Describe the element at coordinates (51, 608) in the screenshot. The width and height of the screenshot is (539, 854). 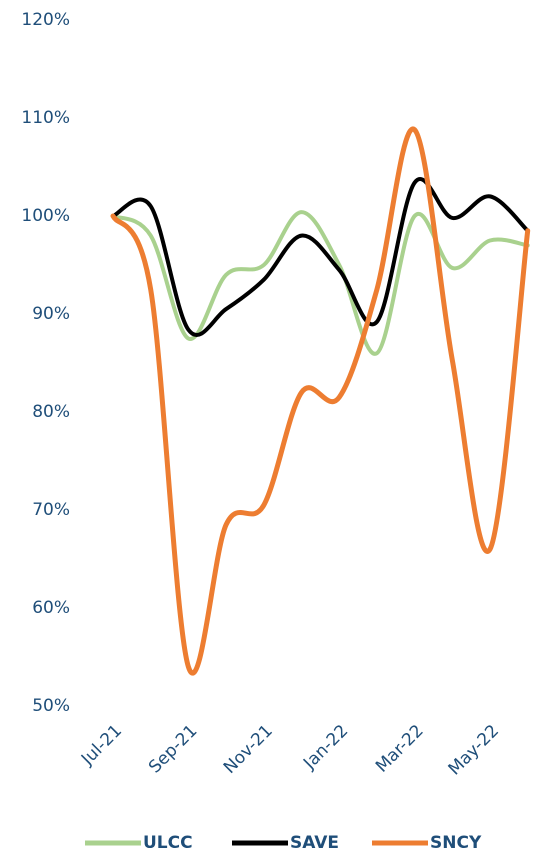
I see `y-tick-label: 60%` at that location.